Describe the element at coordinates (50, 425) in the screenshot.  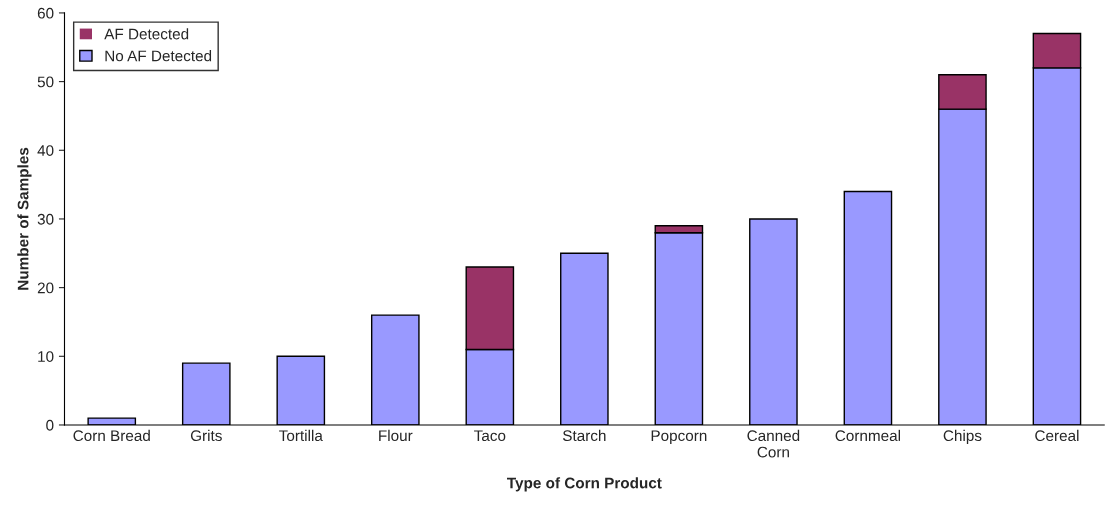
I see `y-tick-label: 0` at that location.